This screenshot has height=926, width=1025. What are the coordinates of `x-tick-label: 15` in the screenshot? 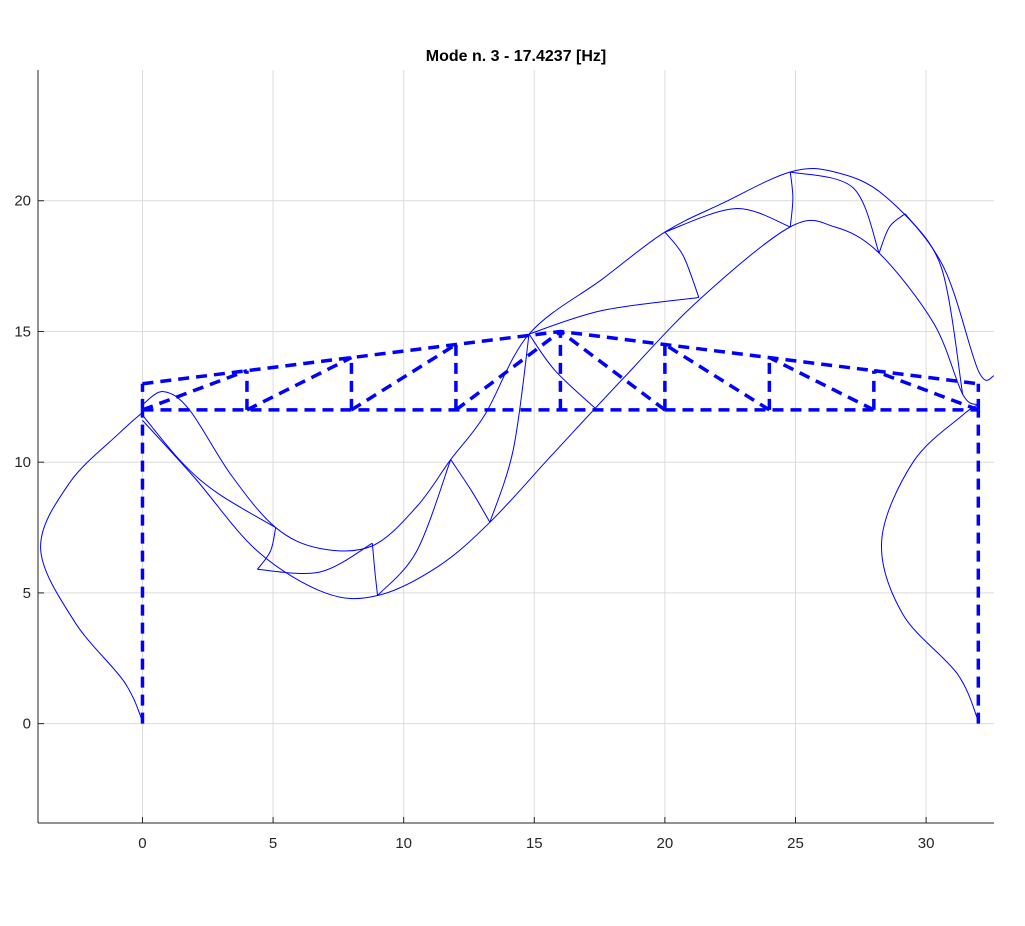 It's located at (534, 843).